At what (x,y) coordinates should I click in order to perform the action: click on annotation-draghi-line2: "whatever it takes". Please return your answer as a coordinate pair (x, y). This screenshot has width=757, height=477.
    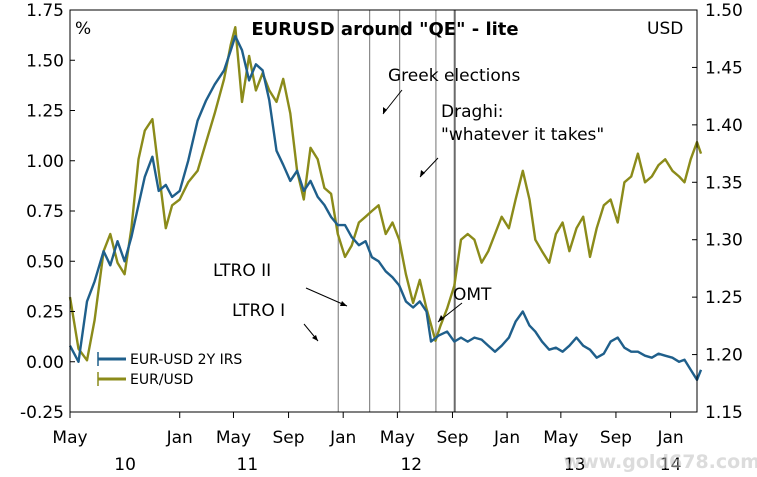
    Looking at the image, I should click on (522, 135).